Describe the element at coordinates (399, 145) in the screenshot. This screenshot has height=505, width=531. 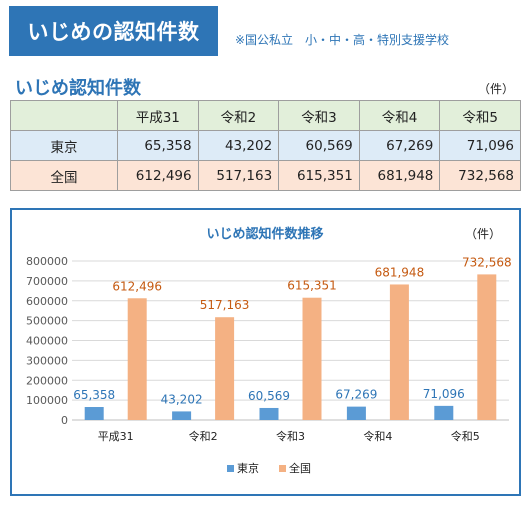
I see `table-cell: 67,269` at that location.